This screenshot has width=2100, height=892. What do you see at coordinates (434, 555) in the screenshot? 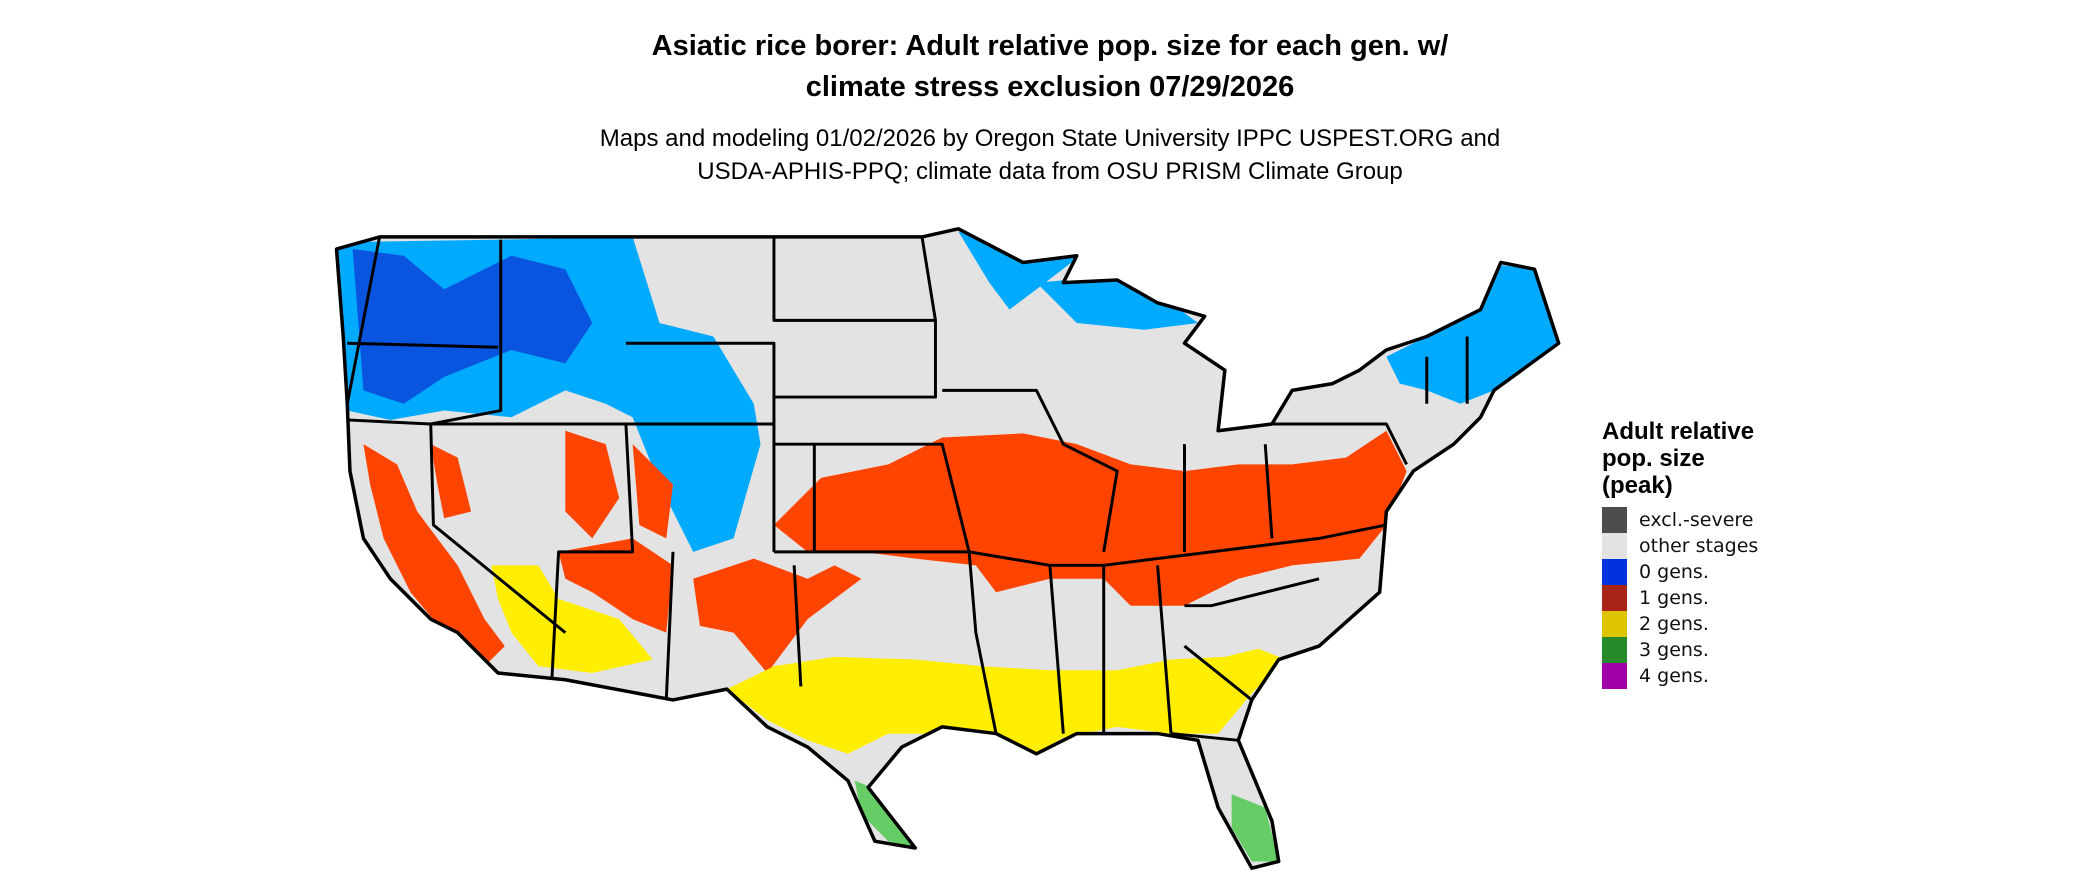
I see `one-gen-region-california` at bounding box center [434, 555].